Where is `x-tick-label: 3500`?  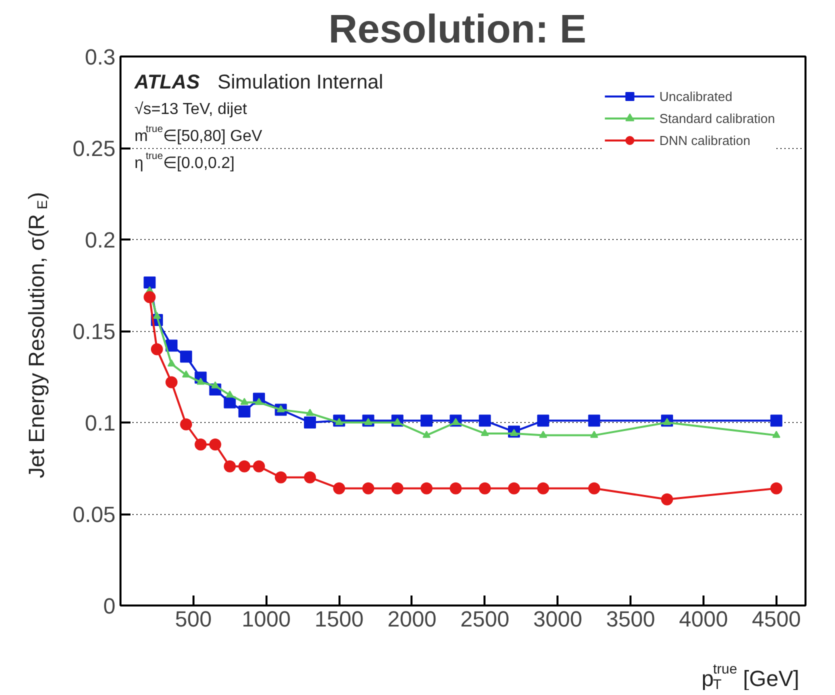
x-tick-label: 3500 is located at coordinates (631, 619).